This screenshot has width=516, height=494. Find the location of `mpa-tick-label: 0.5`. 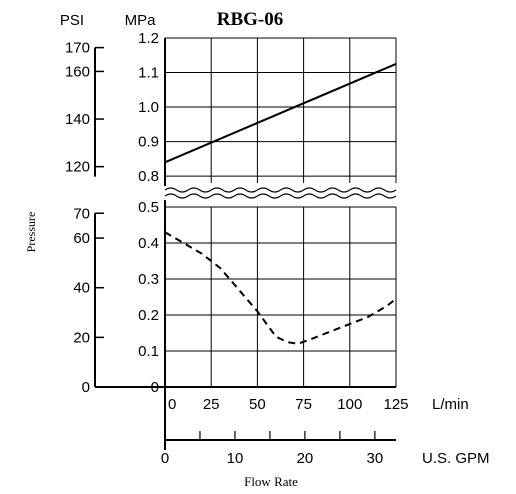

mpa-tick-label: 0.5 is located at coordinates (148, 207).